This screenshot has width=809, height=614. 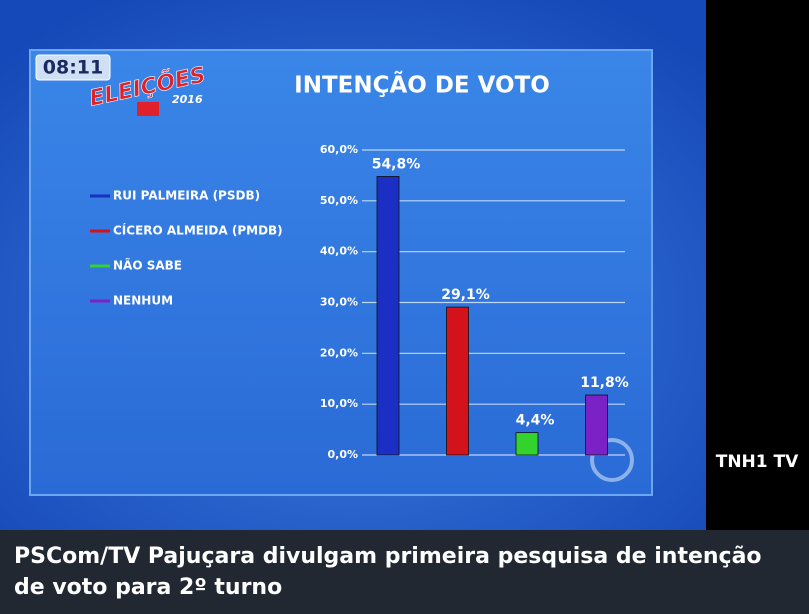 What do you see at coordinates (186, 196) in the screenshot?
I see `legend-label: RUI PALMEIRA (PSDB)` at bounding box center [186, 196].